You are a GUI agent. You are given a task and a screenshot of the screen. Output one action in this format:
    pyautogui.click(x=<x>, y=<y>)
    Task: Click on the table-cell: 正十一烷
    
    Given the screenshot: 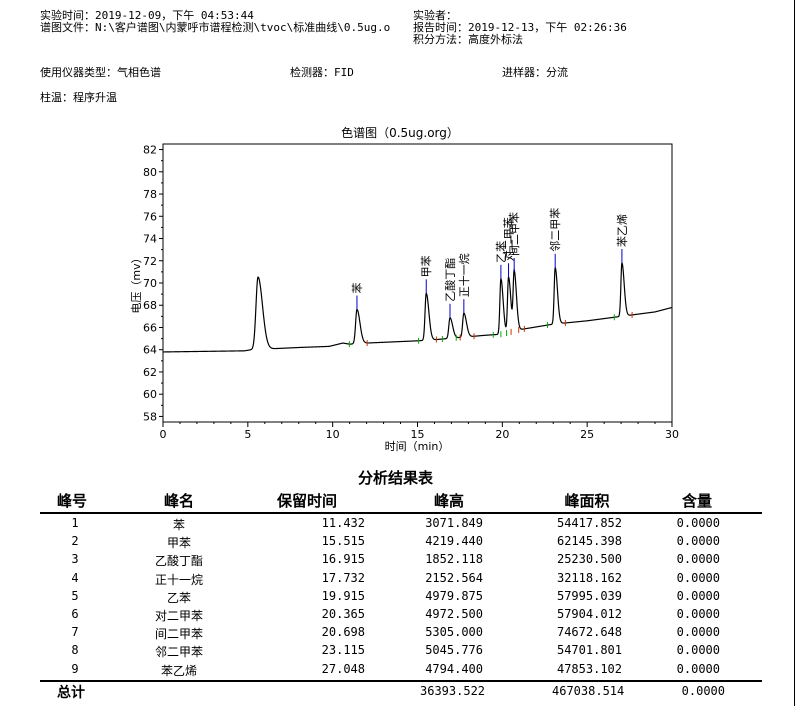 What is the action you would take?
    pyautogui.click(x=178, y=579)
    